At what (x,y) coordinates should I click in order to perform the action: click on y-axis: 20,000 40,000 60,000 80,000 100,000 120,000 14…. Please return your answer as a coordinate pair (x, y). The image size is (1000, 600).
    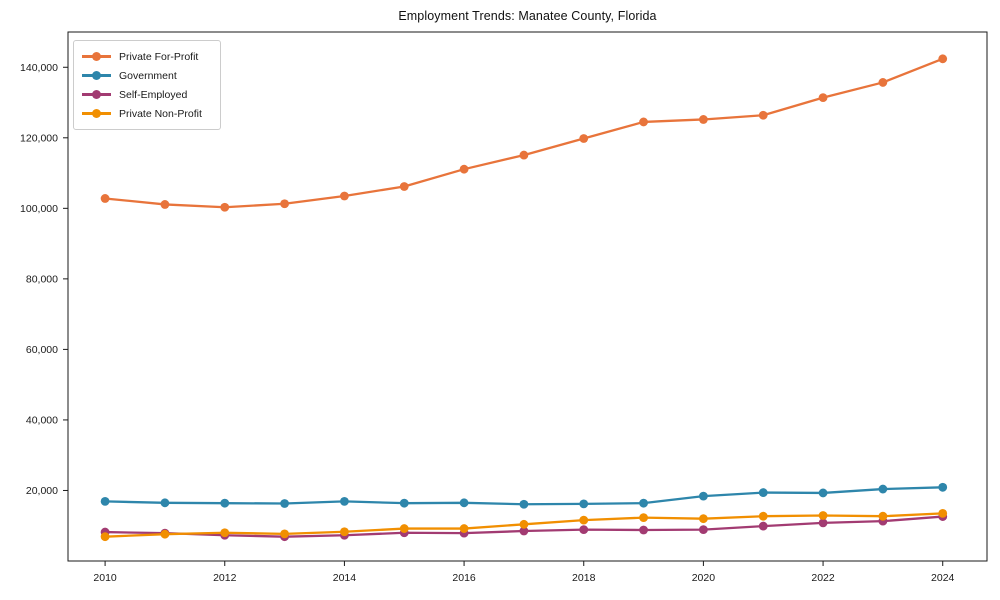
    Looking at the image, I should click on (44, 279).